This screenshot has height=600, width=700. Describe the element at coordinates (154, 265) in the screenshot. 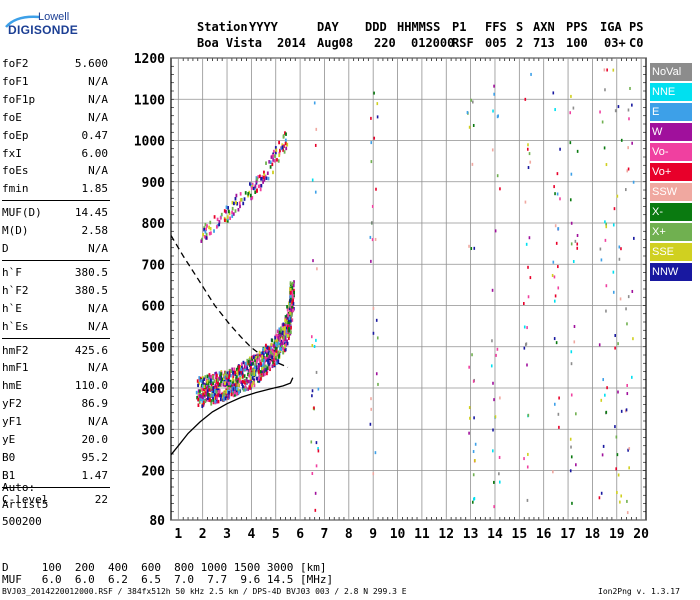

I see `y-tick-label: 700` at that location.